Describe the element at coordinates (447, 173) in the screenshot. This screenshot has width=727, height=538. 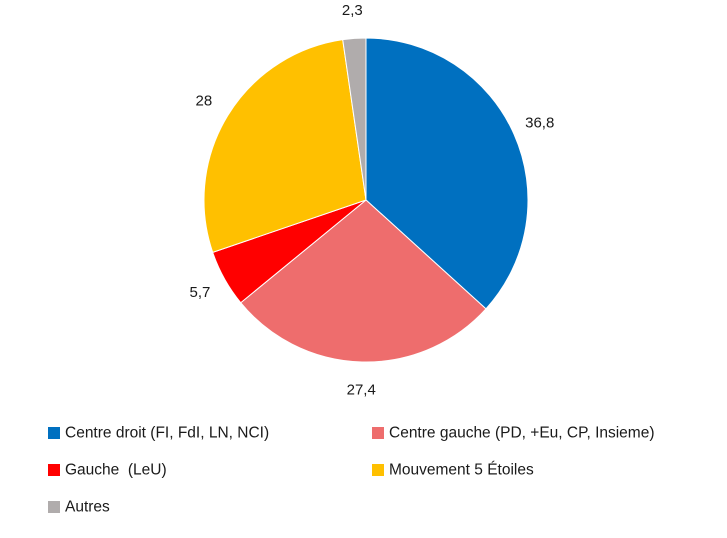
I see `pie-slice-centre-droit-fi-fdi-ln-nci` at that location.